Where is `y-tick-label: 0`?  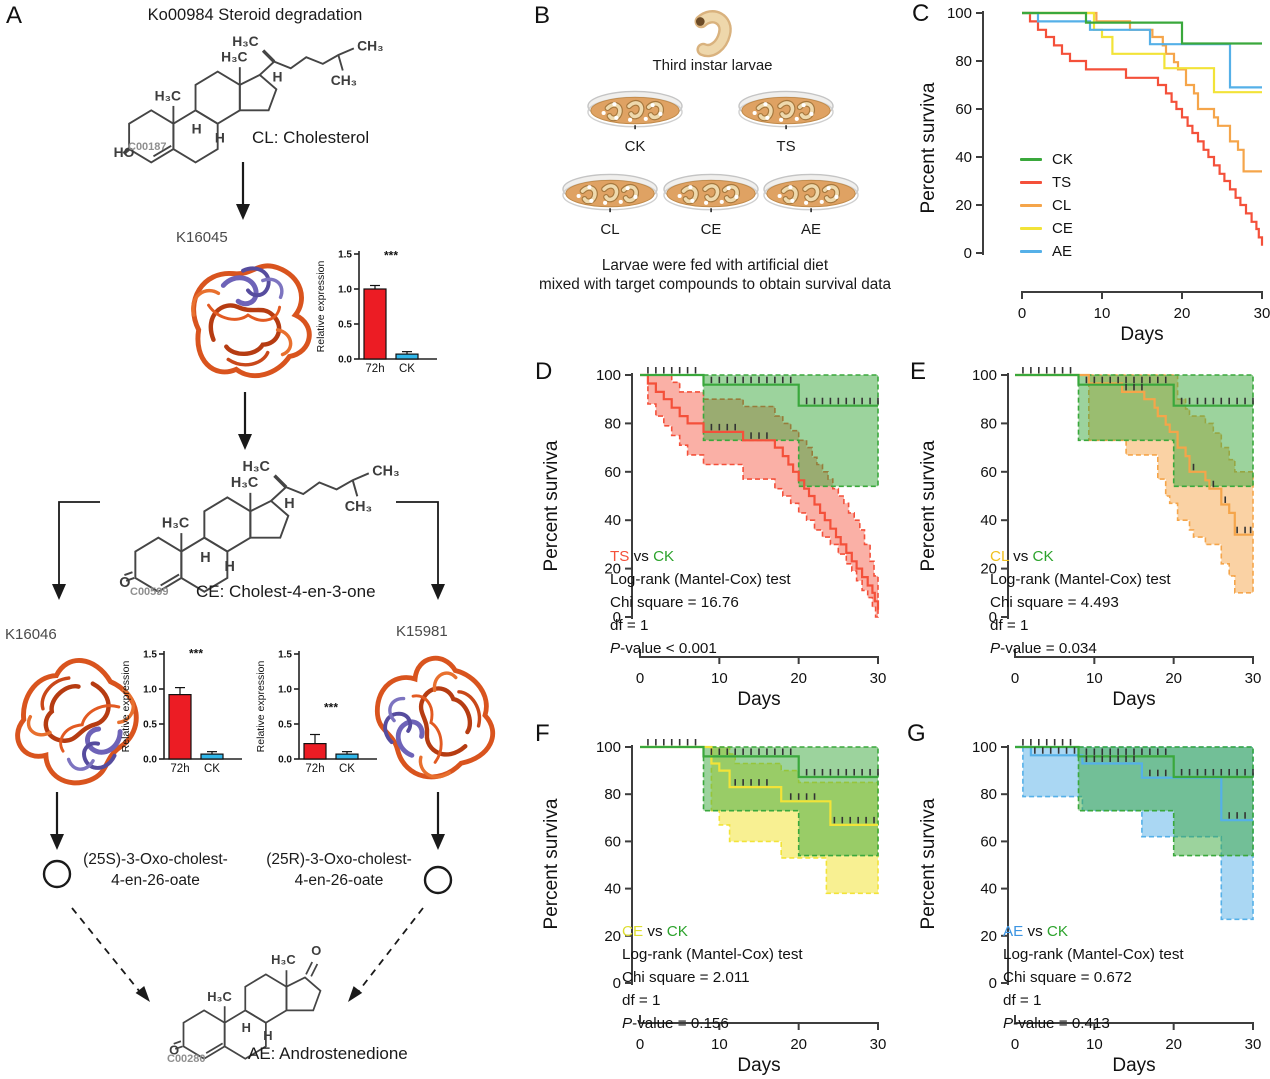
y-tick-label: 0 is located at coordinates (993, 617).